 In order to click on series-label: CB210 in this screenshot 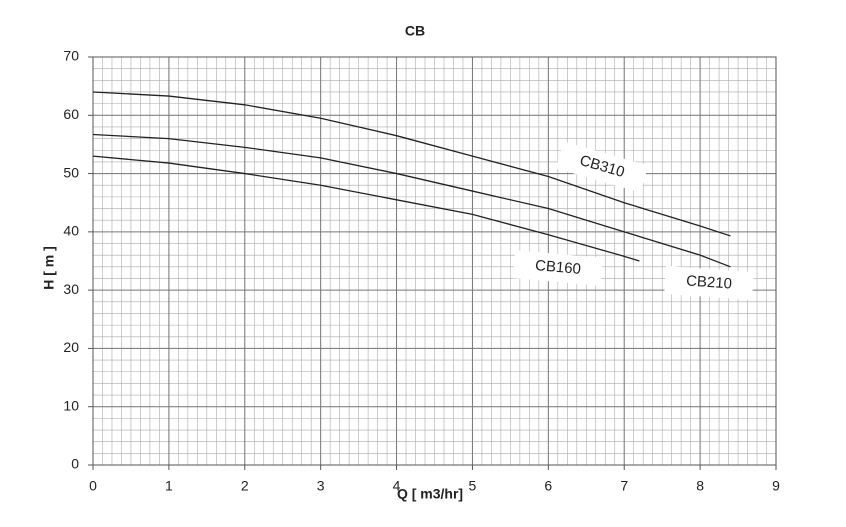, I will do `click(709, 282)`.